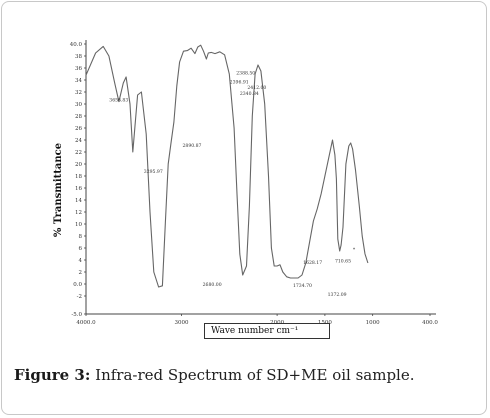 Image resolution: width=490 pixels, height=418 pixels. What do you see at coordinates (191, 146) in the screenshot?
I see `peak-label: 2890.87` at bounding box center [191, 146].